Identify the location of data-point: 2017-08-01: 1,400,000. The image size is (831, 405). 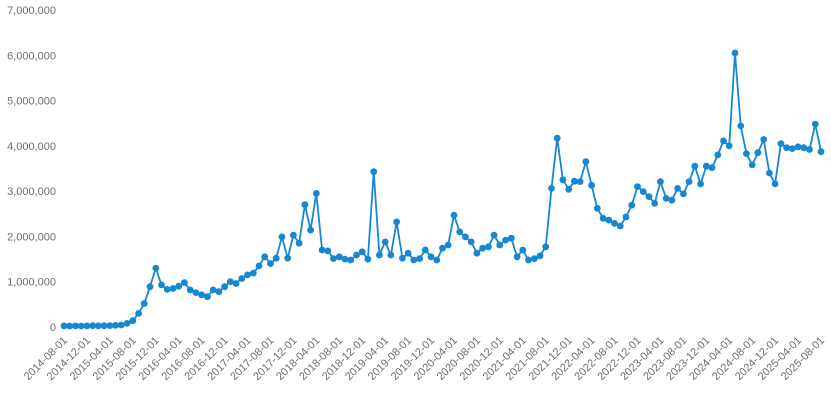
(270, 263).